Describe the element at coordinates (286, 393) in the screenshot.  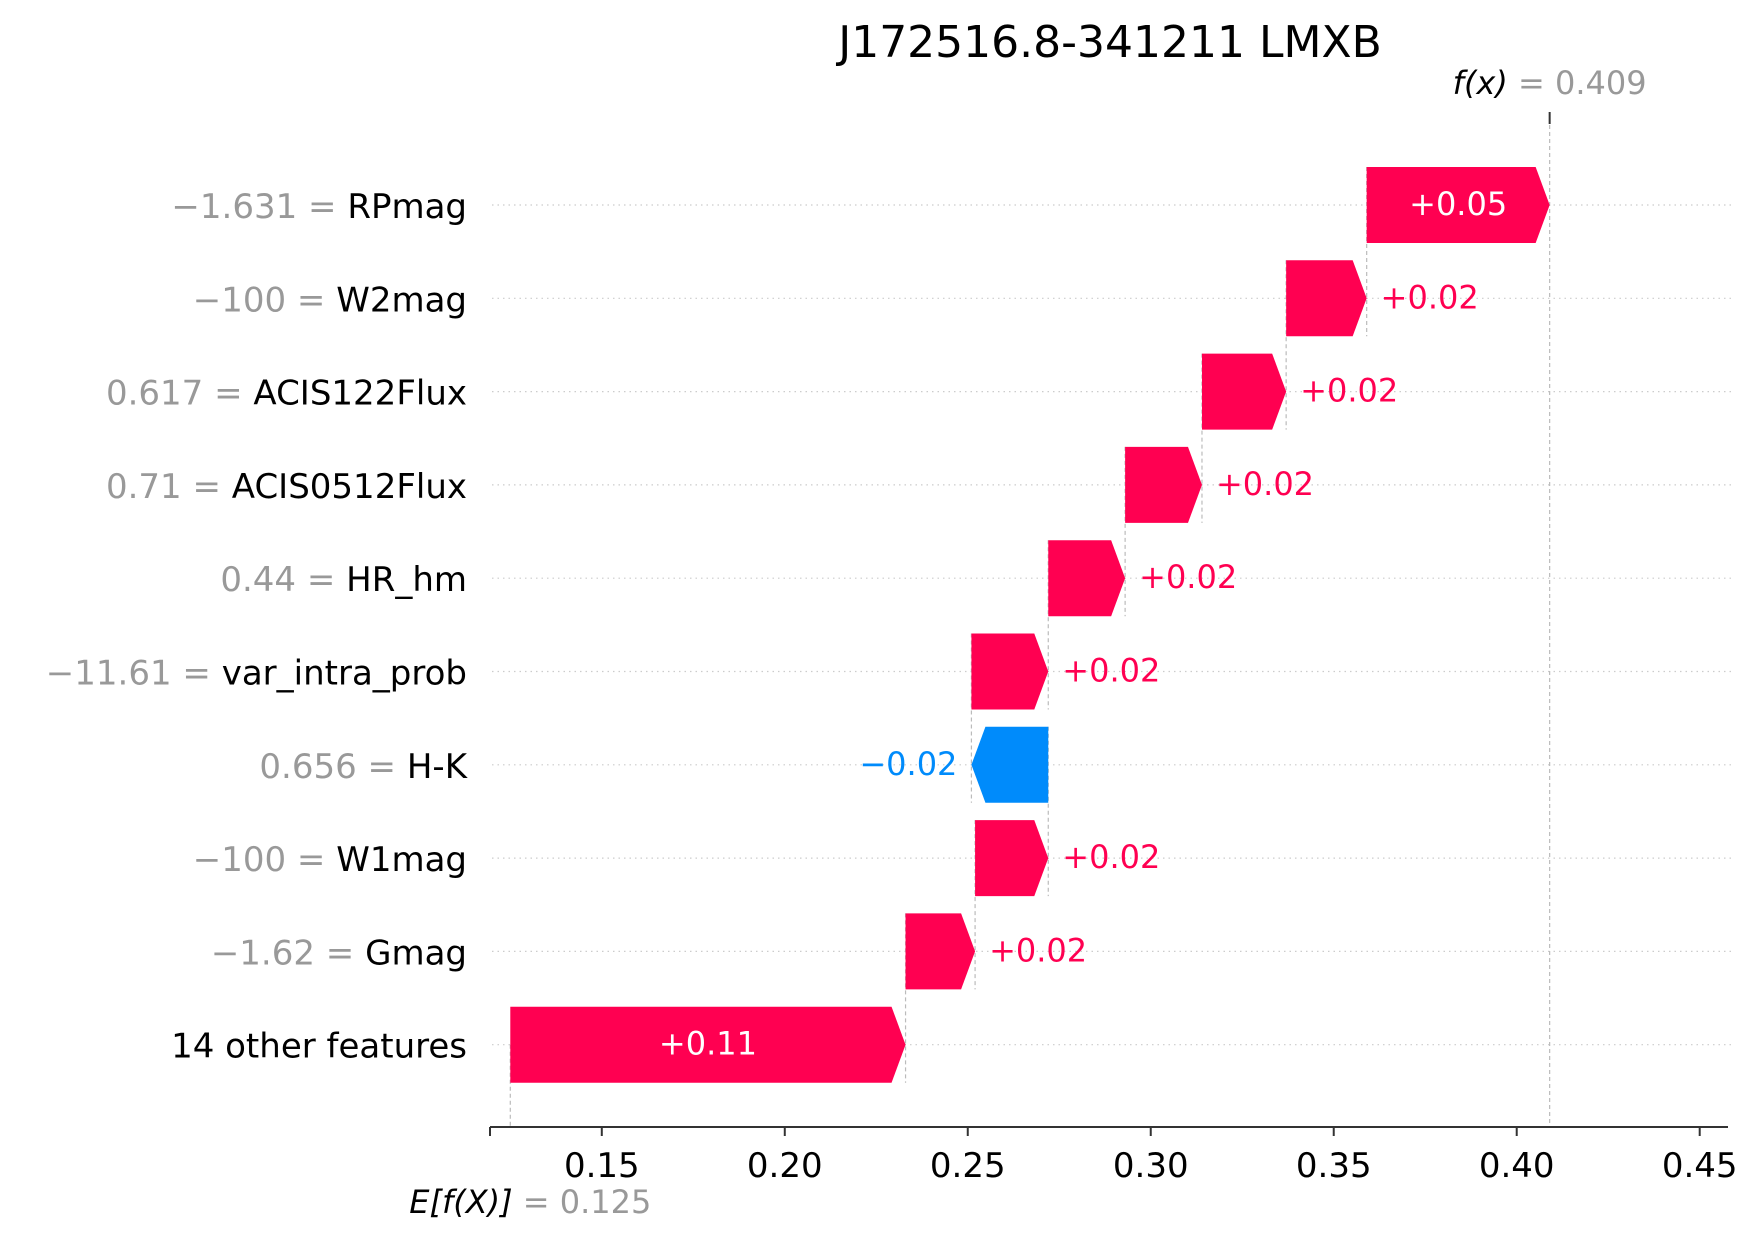
I see `feature-label: 0.617 = ACIS122Flux` at that location.